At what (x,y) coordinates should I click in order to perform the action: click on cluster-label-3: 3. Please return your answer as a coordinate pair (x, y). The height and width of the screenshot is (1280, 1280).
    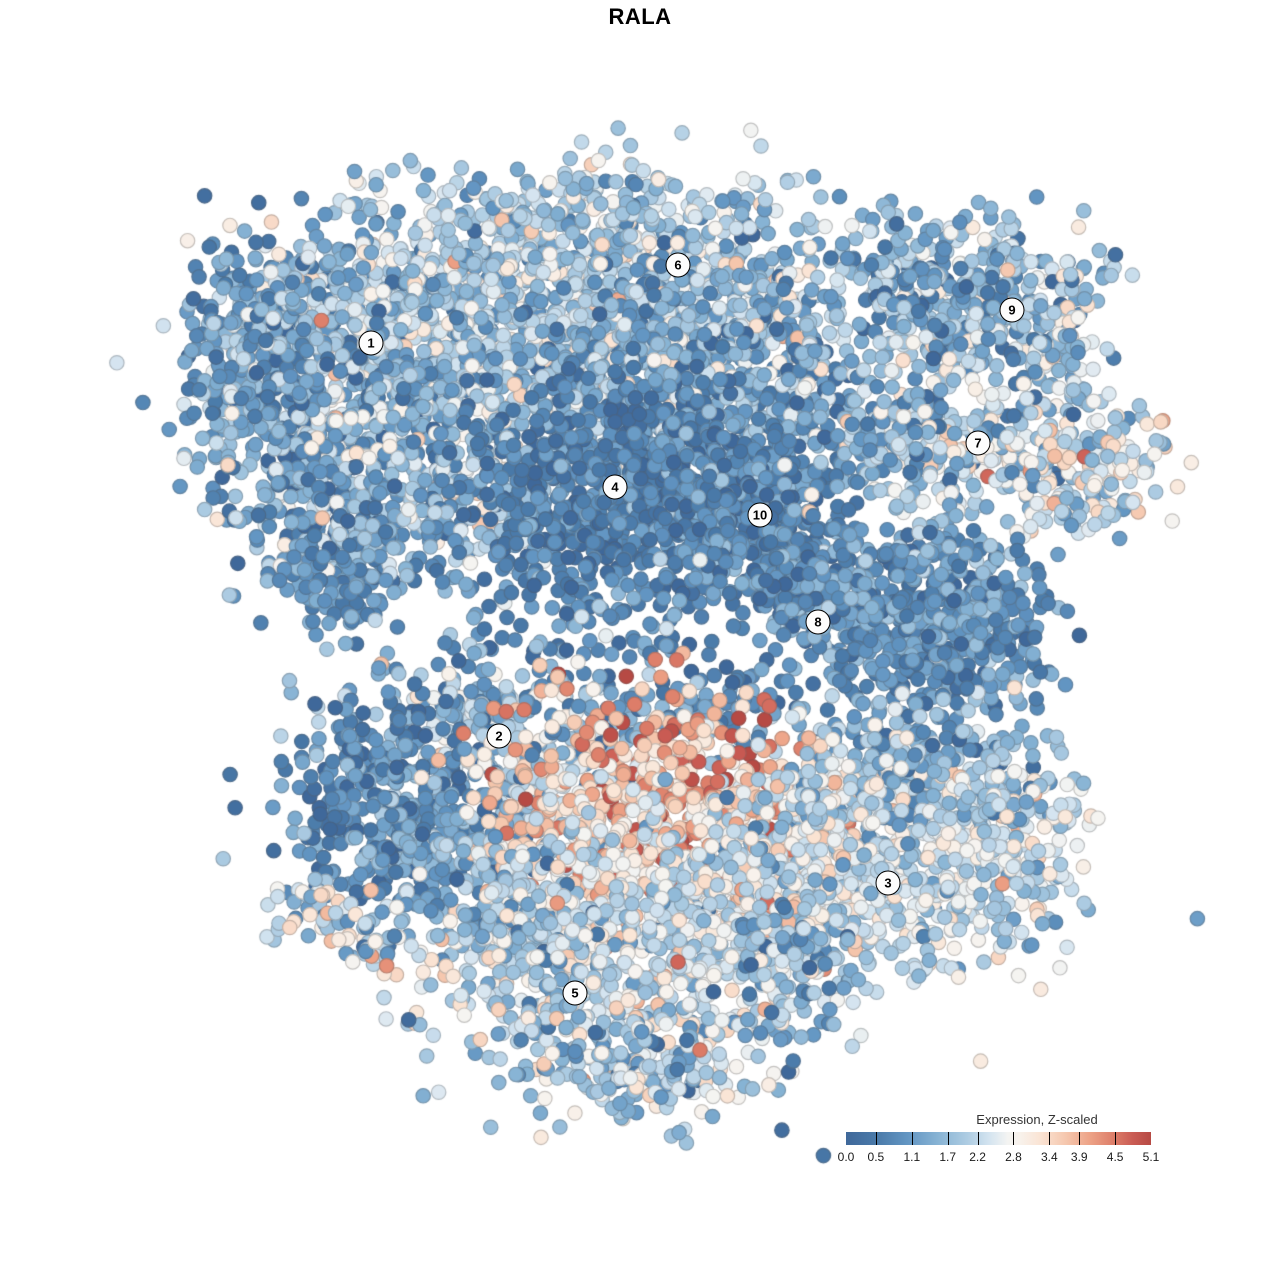
    Looking at the image, I should click on (888, 883).